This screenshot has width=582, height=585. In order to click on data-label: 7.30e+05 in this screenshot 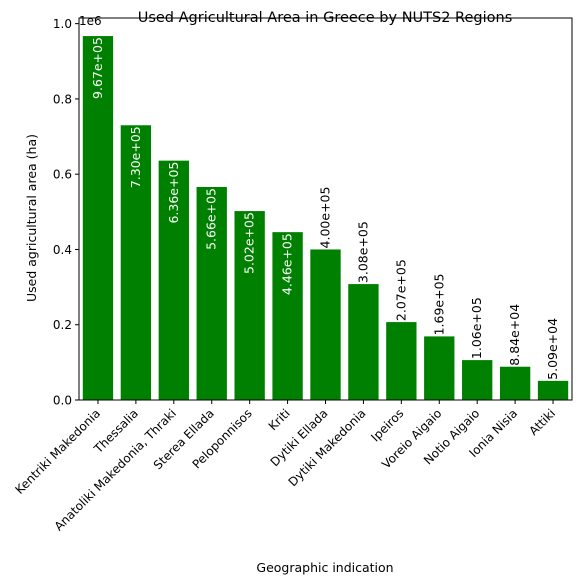, I will do `click(135, 157)`.